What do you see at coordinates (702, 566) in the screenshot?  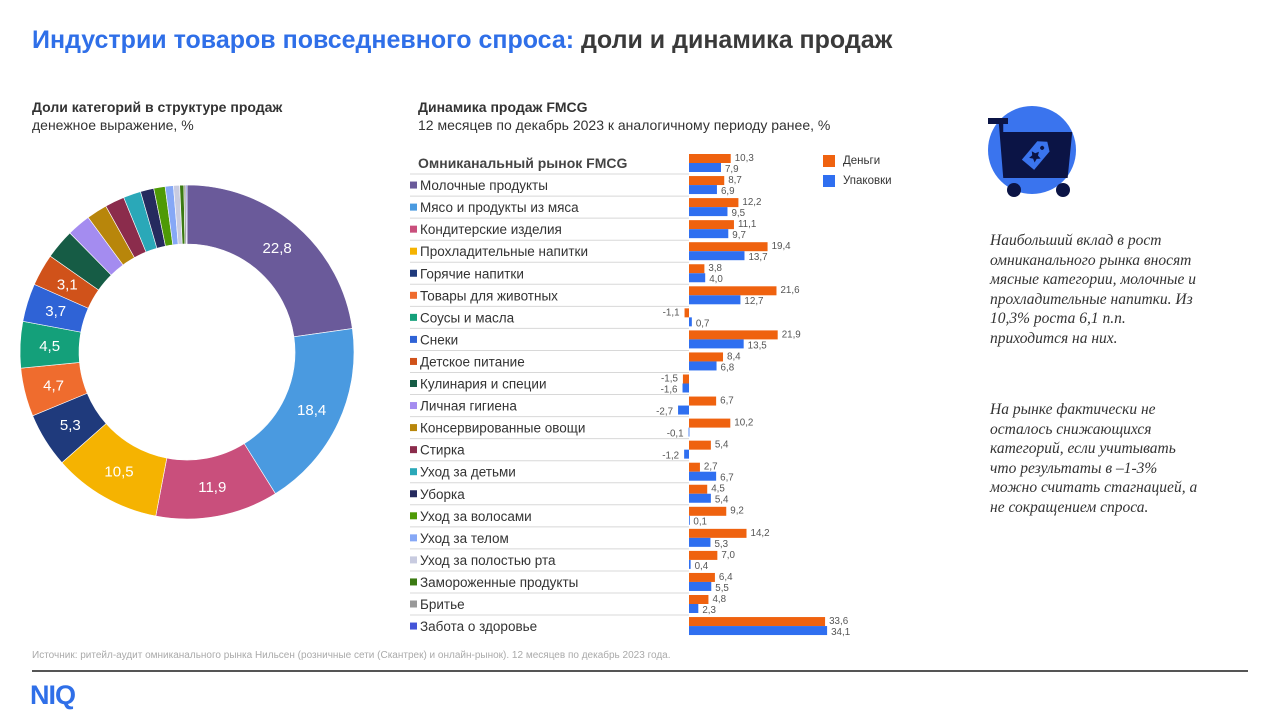 I see `bar-label-packs: 0,4` at bounding box center [702, 566].